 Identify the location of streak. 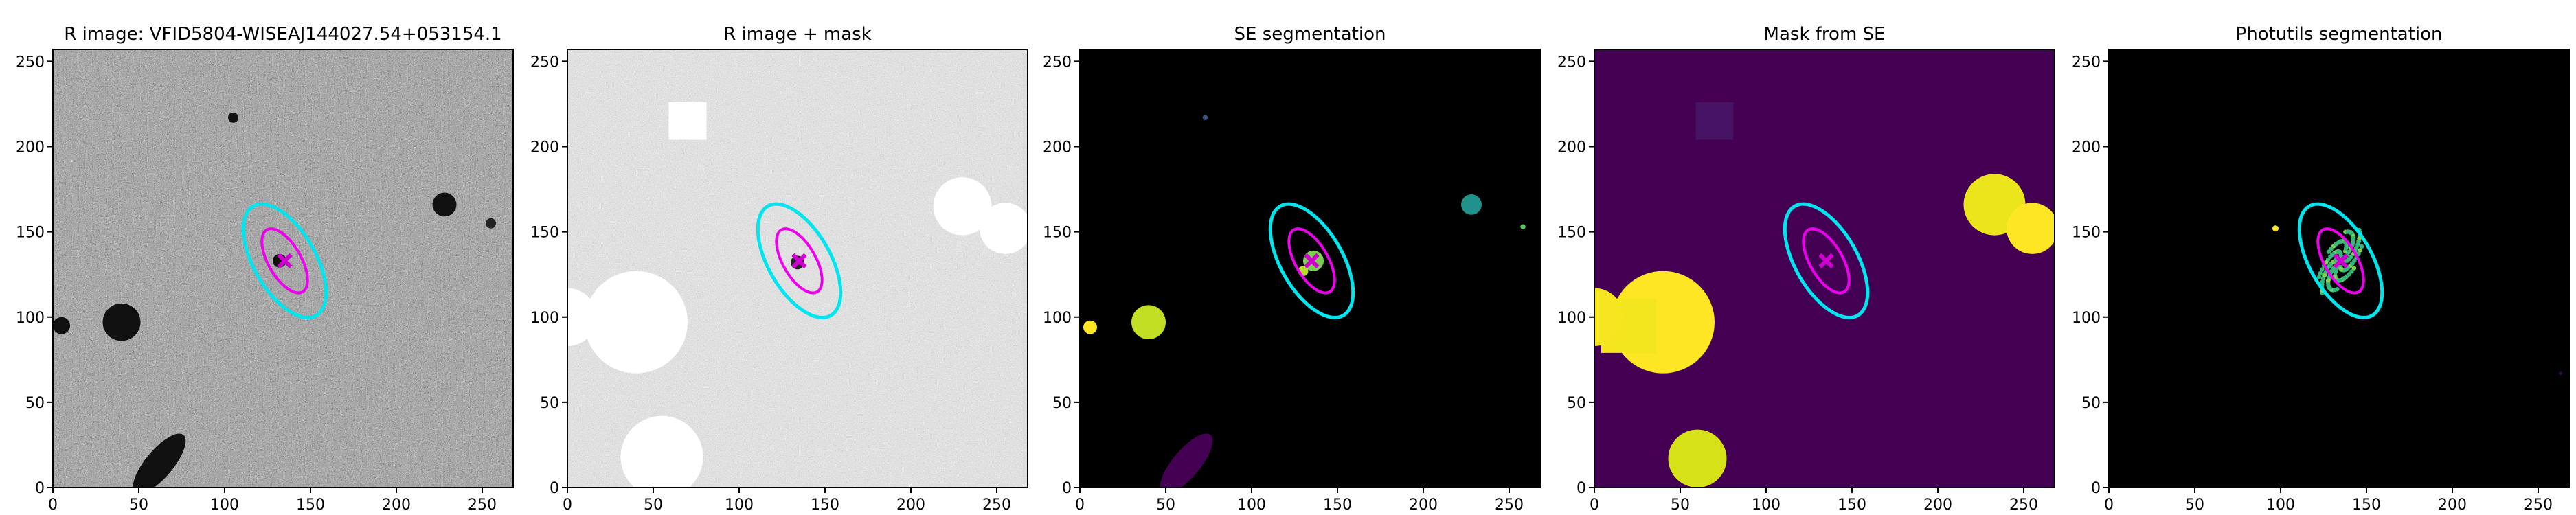
(1186, 460).